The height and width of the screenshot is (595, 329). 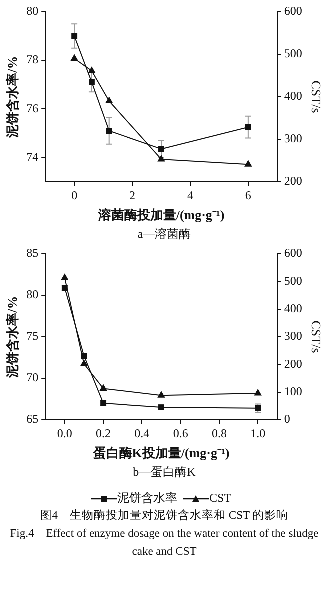 What do you see at coordinates (32, 108) in the screenshot?
I see `y-tick-label: 76` at bounding box center [32, 108].